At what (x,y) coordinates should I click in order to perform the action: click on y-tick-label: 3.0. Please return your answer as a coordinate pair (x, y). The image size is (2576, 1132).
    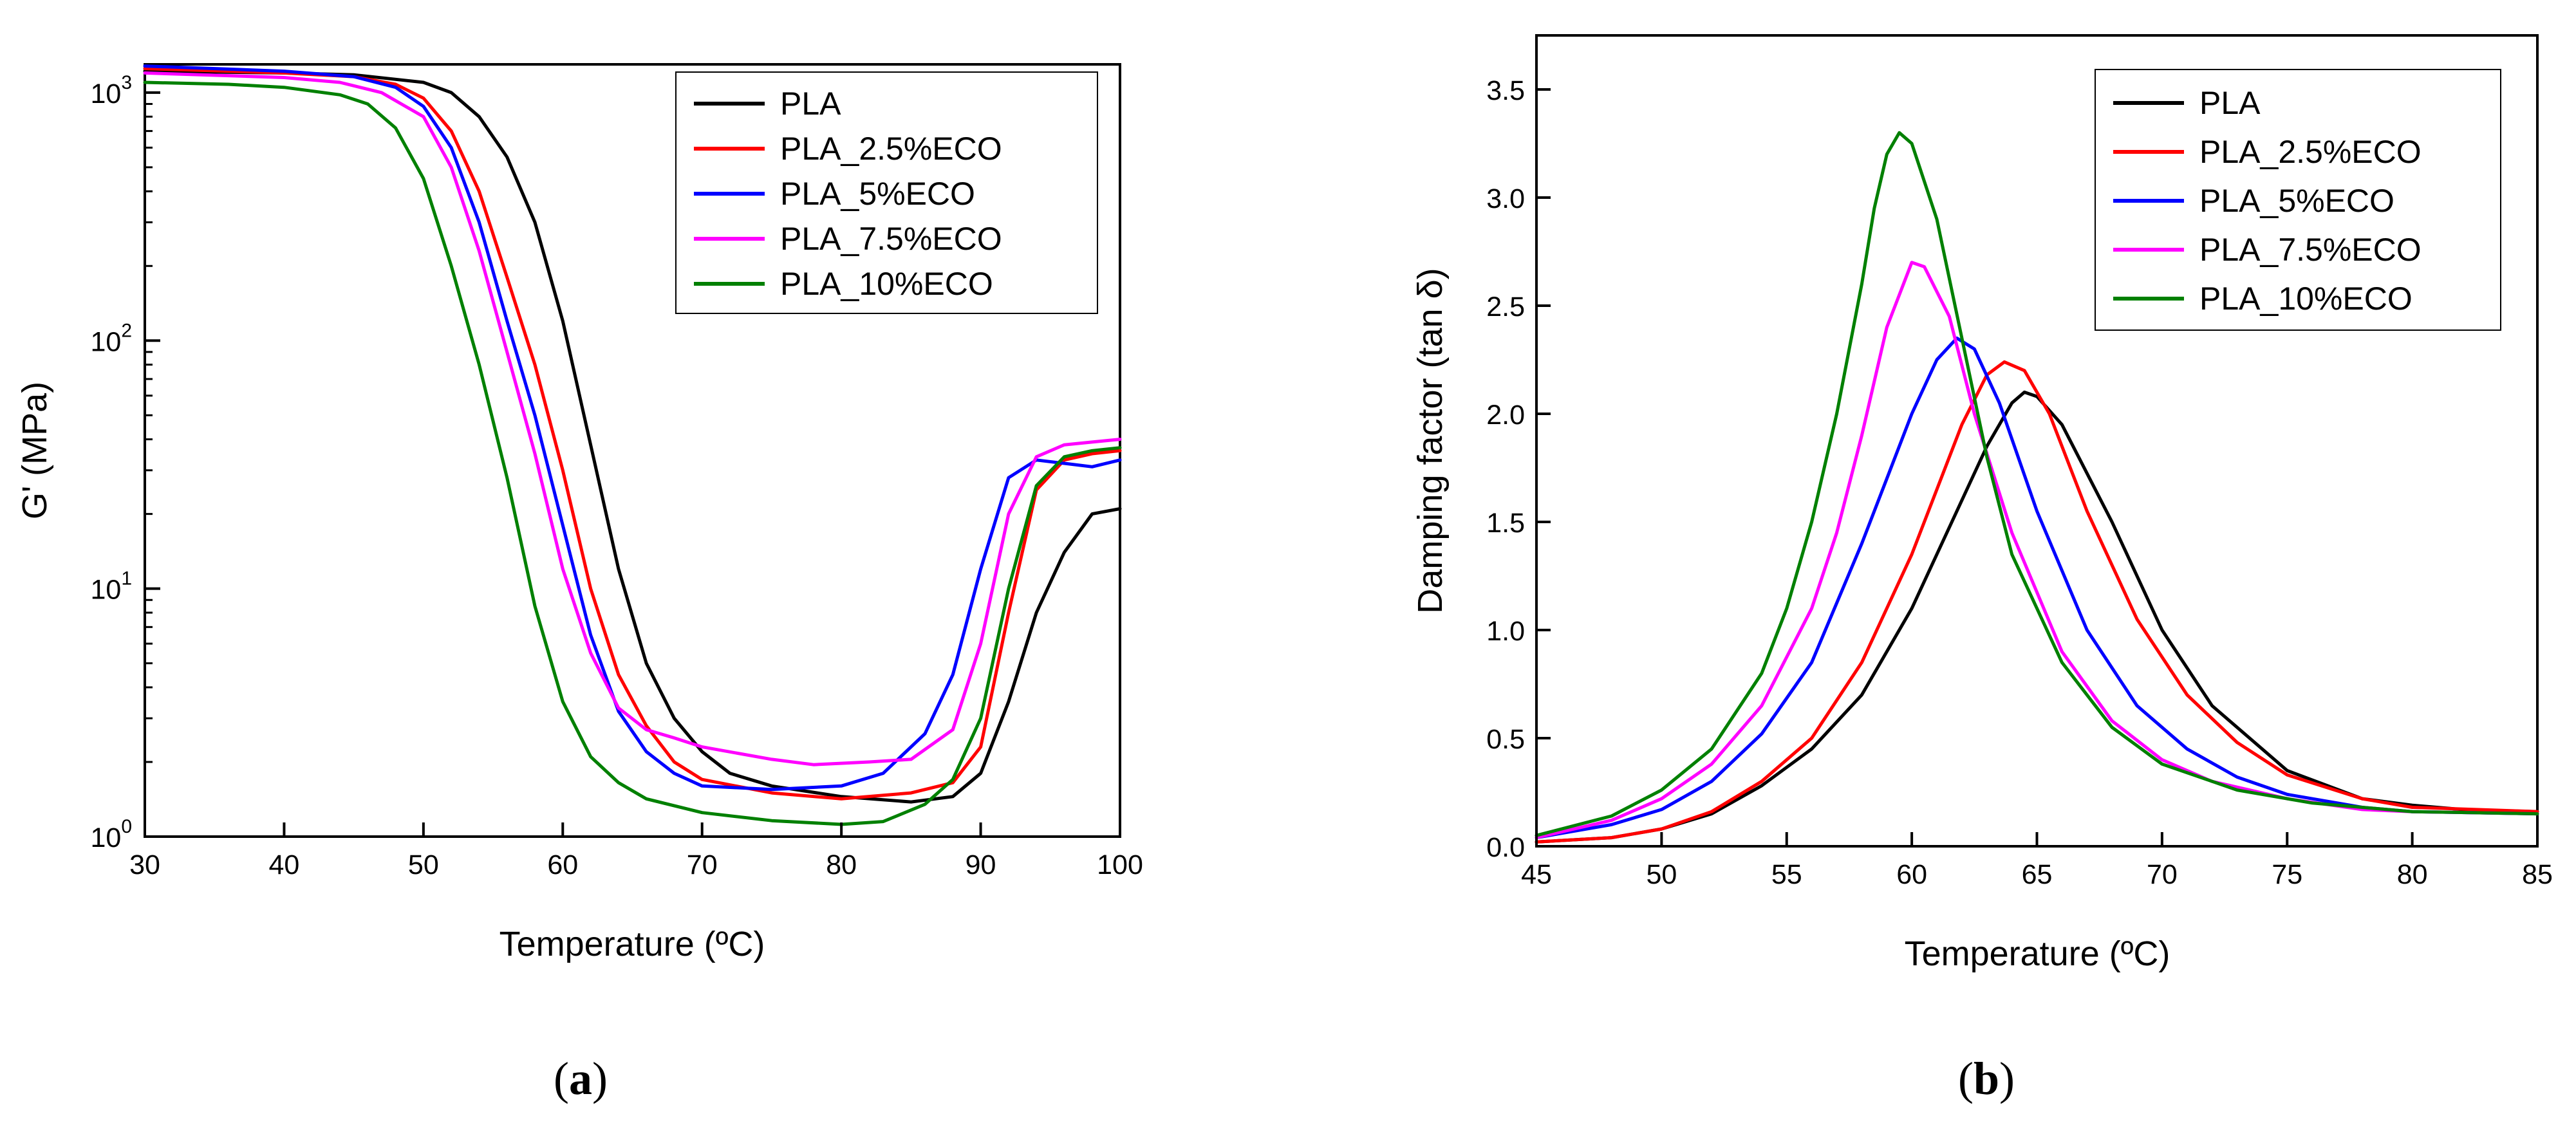
    Looking at the image, I should click on (1505, 198).